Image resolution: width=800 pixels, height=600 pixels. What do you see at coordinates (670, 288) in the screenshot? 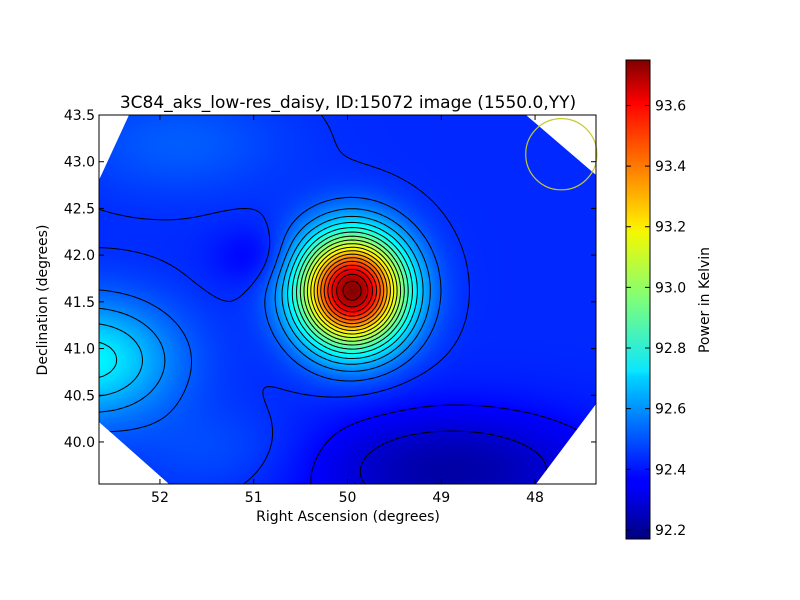
I see `colorbar-tick-label: 93.0` at bounding box center [670, 288].